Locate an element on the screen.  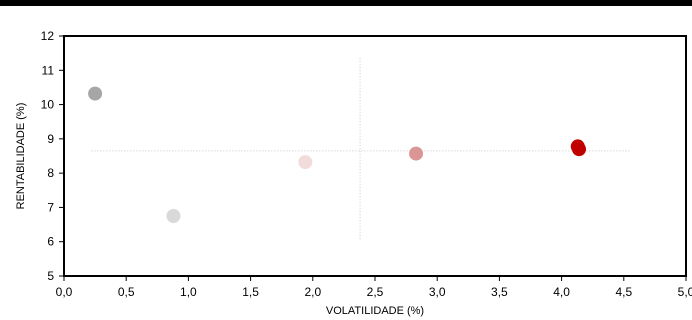
y-tick-label: 8 is located at coordinates (50, 173).